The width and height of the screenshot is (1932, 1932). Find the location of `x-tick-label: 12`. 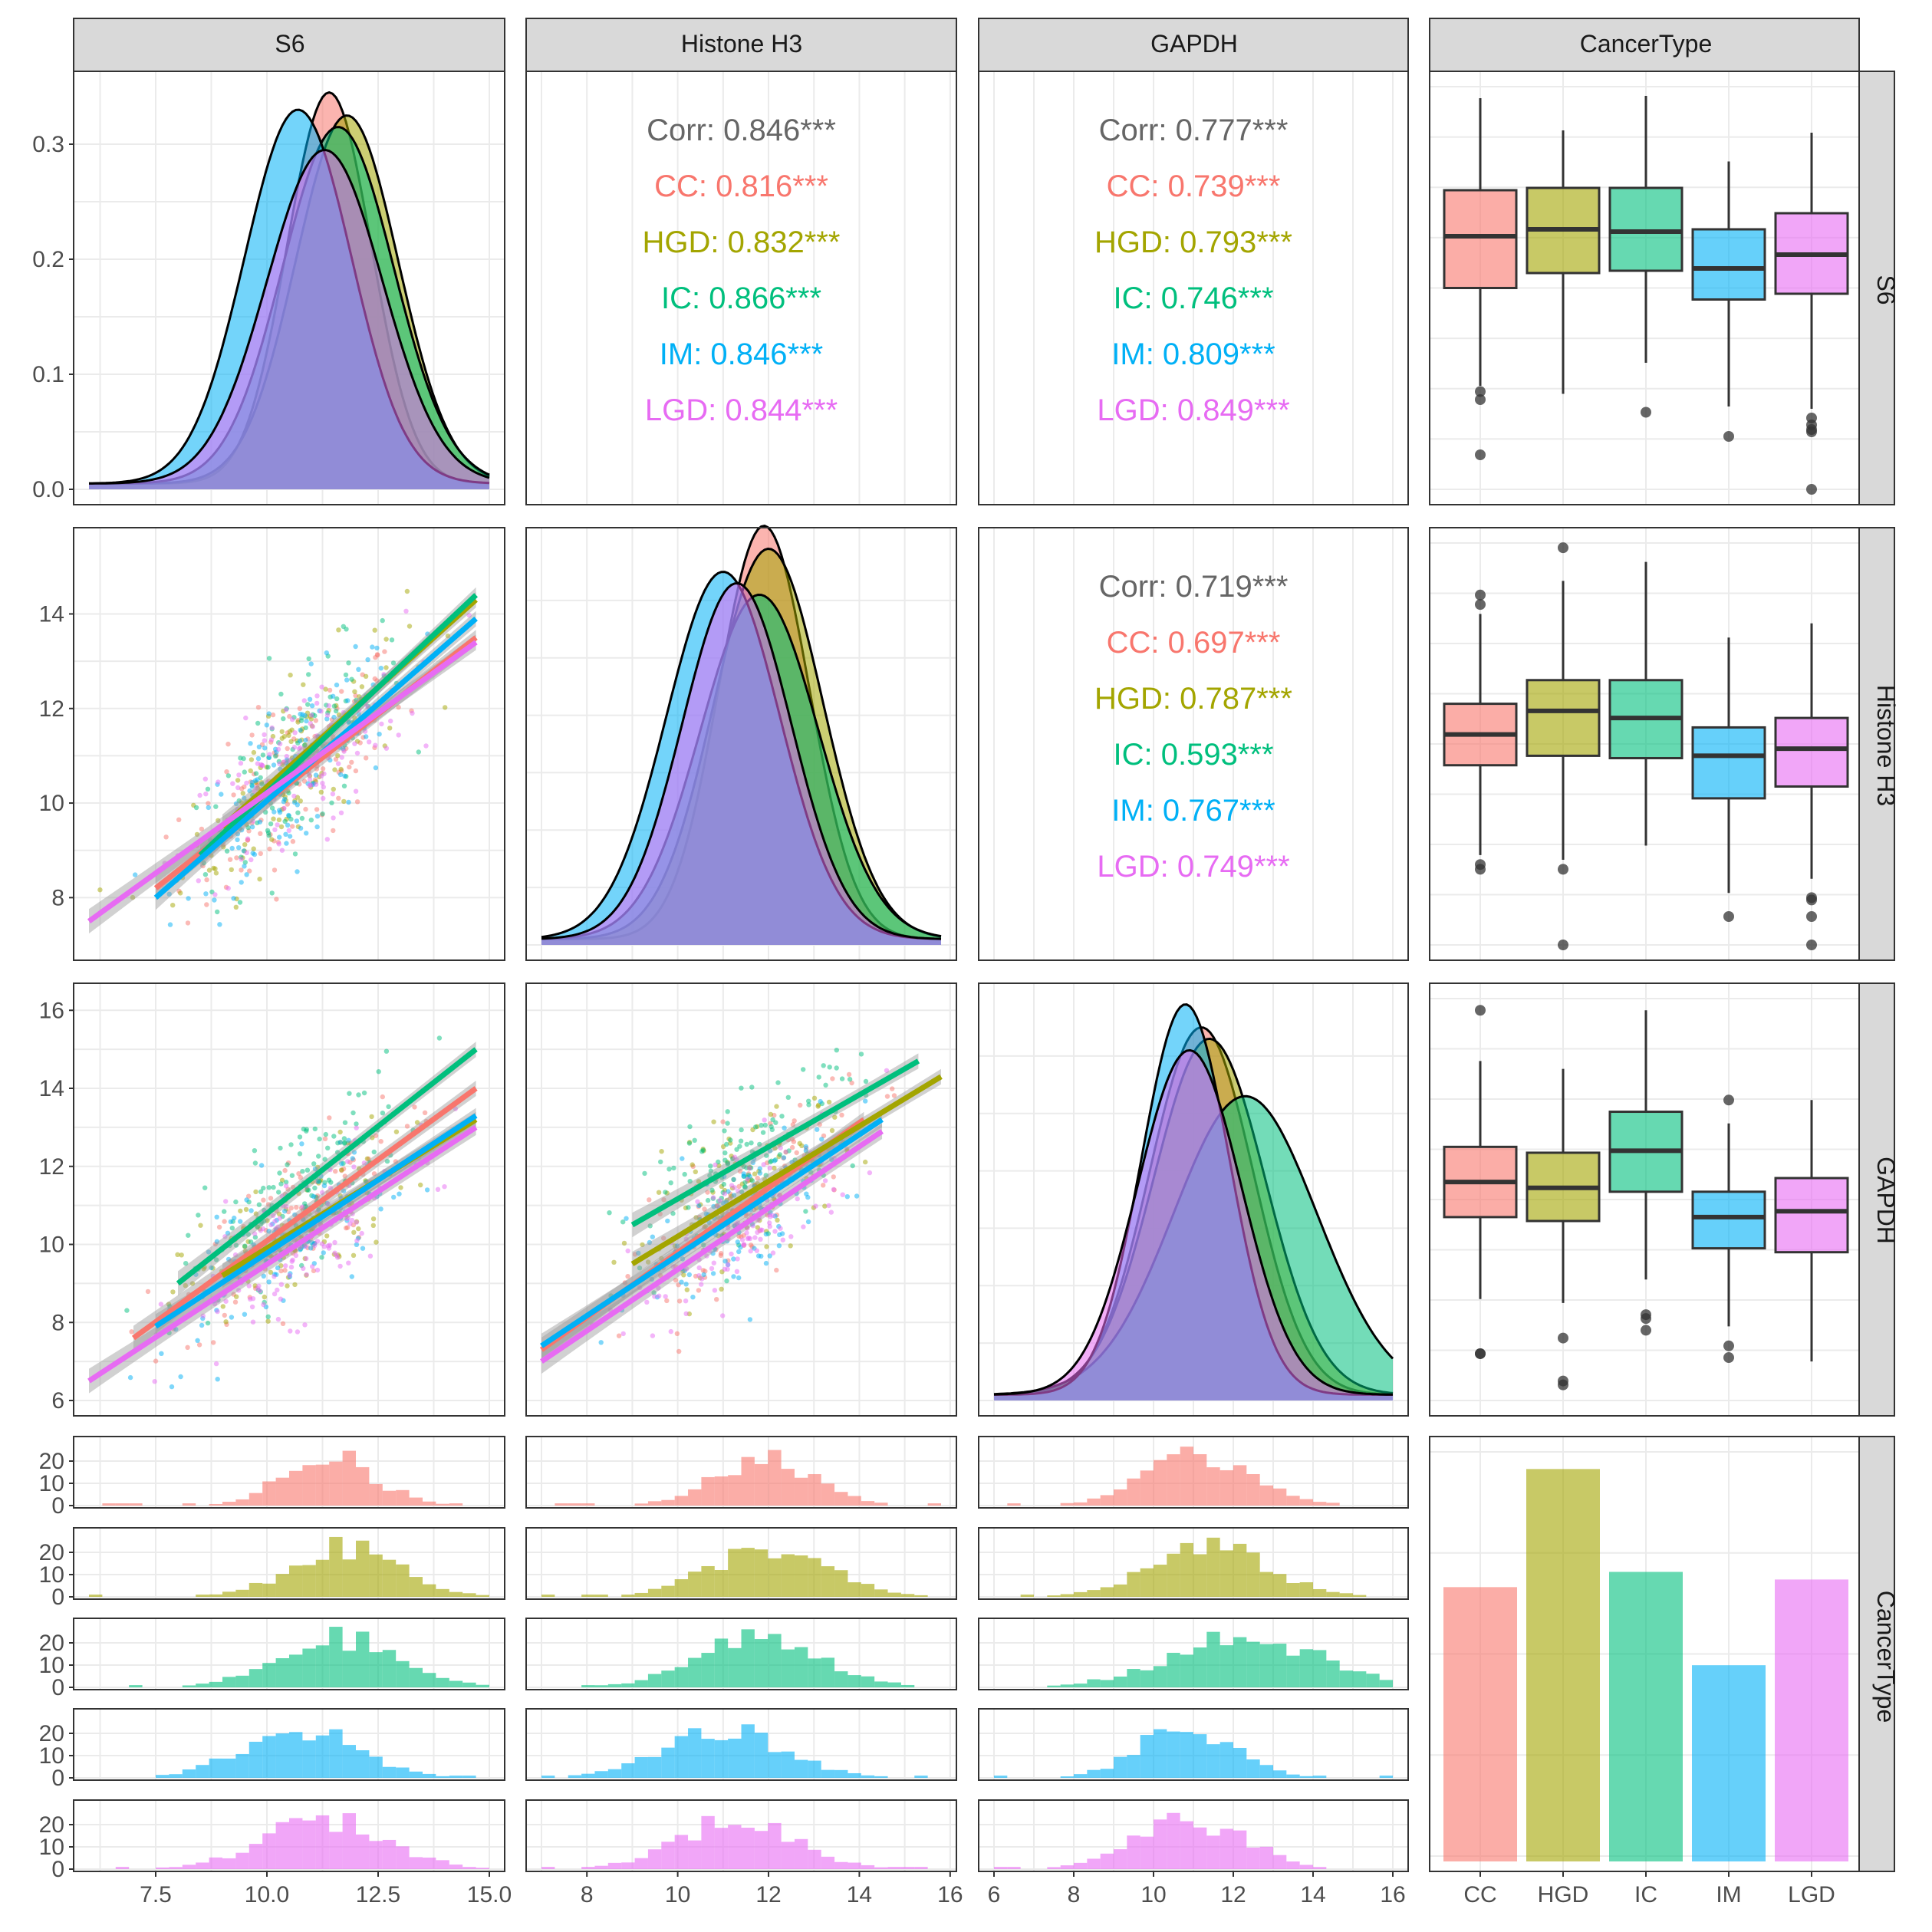

x-tick-label: 12 is located at coordinates (768, 1894).